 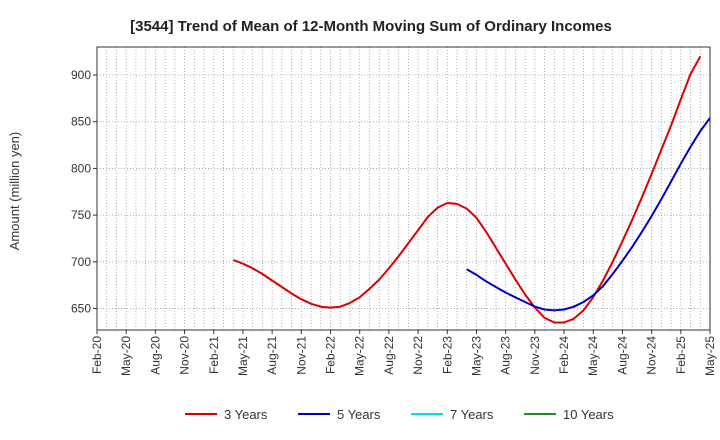 What do you see at coordinates (214, 355) in the screenshot?
I see `x-tick-label: Feb-21` at bounding box center [214, 355].